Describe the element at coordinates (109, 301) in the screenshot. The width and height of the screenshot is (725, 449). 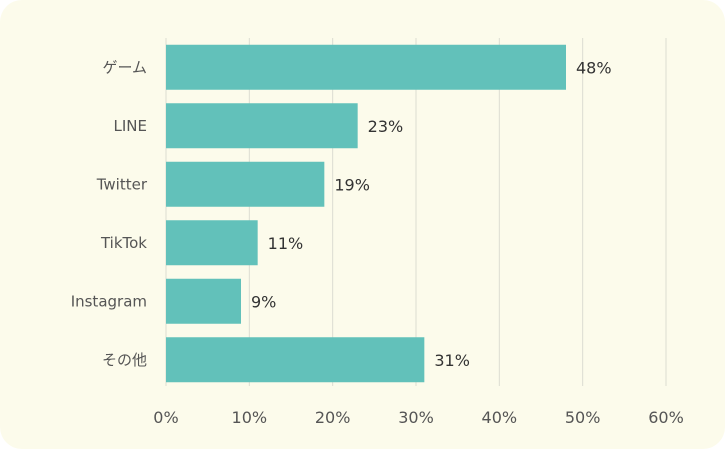
I see `category-label: Instagram` at that location.